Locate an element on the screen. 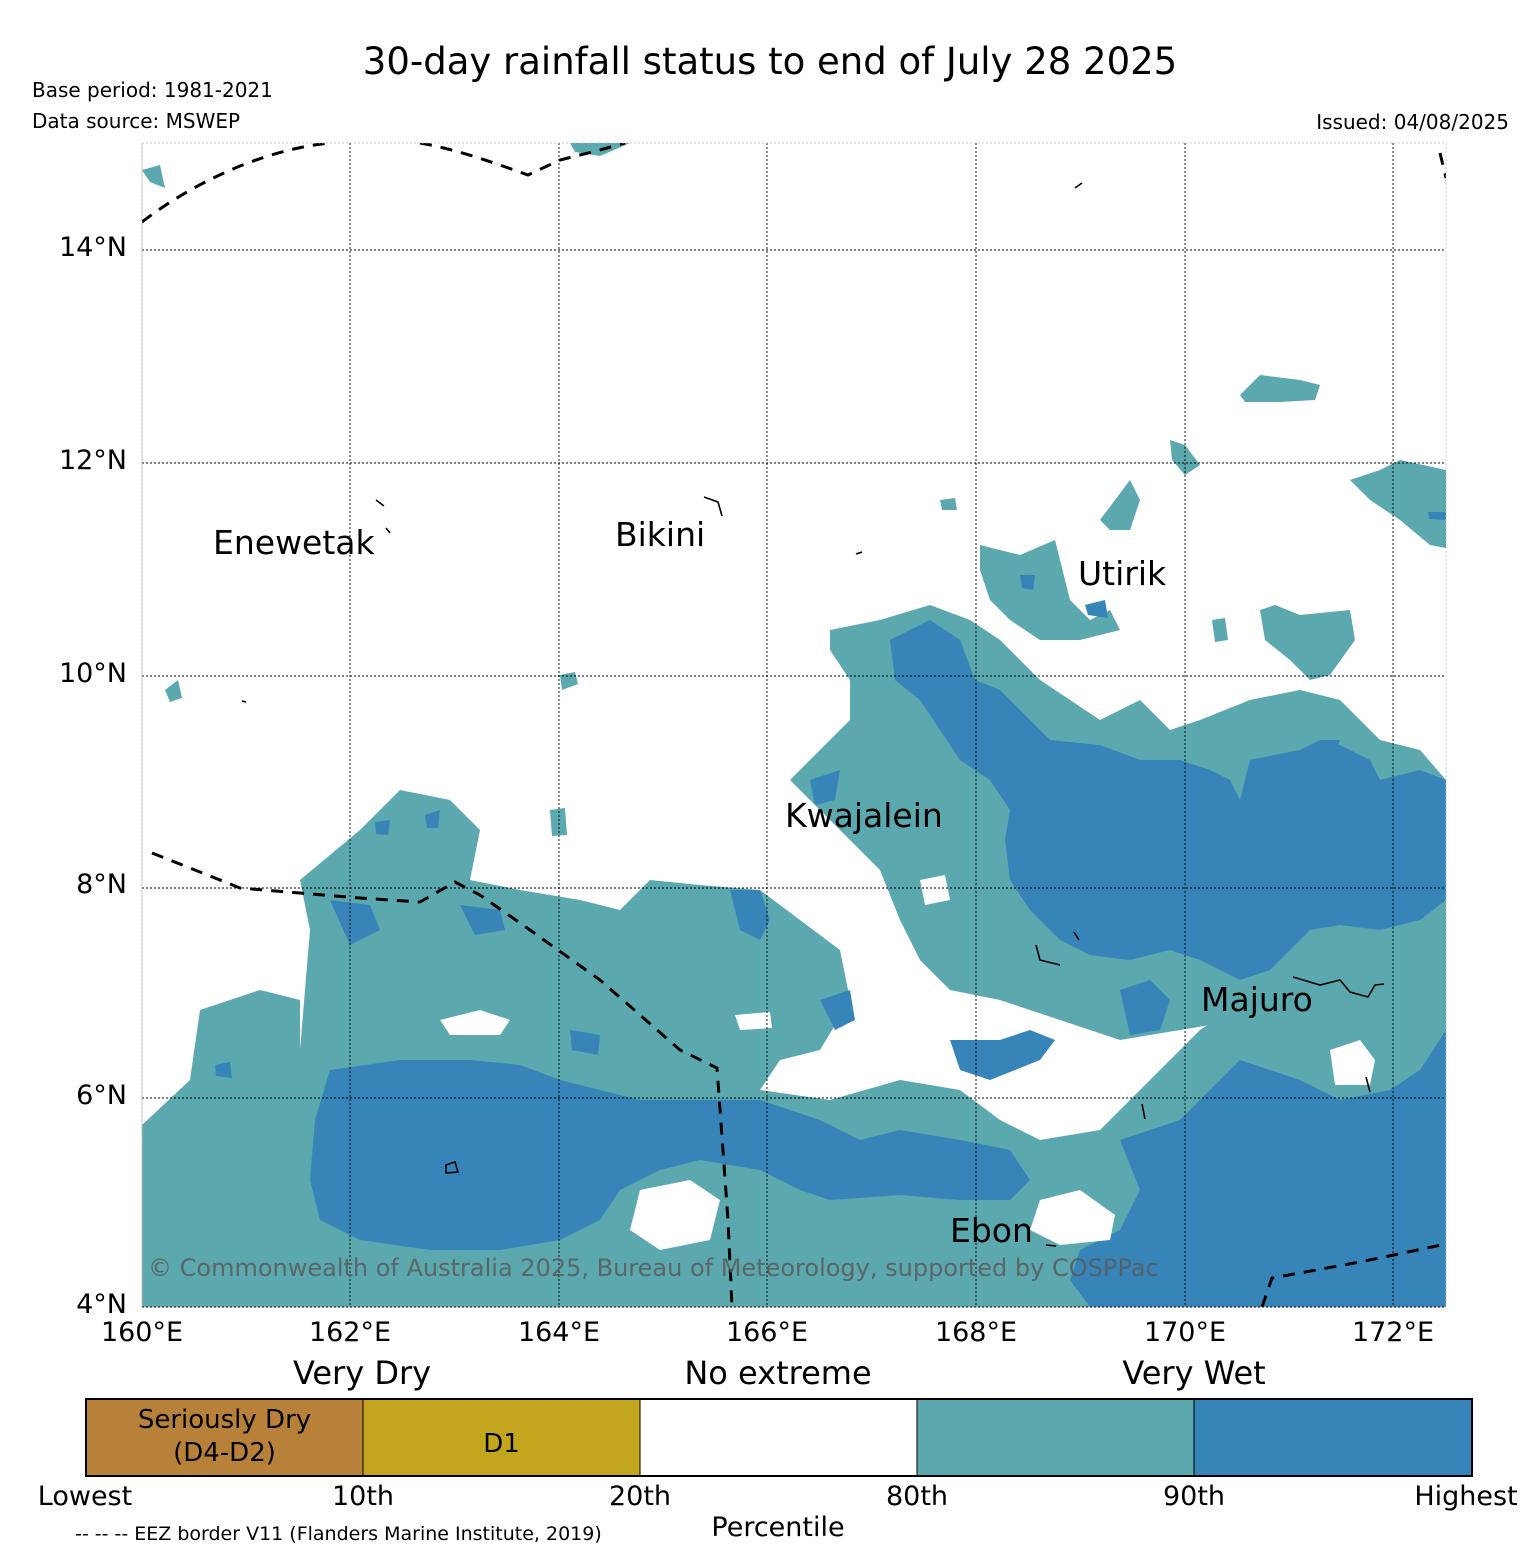  legend-box-no-extreme is located at coordinates (778, 1437).